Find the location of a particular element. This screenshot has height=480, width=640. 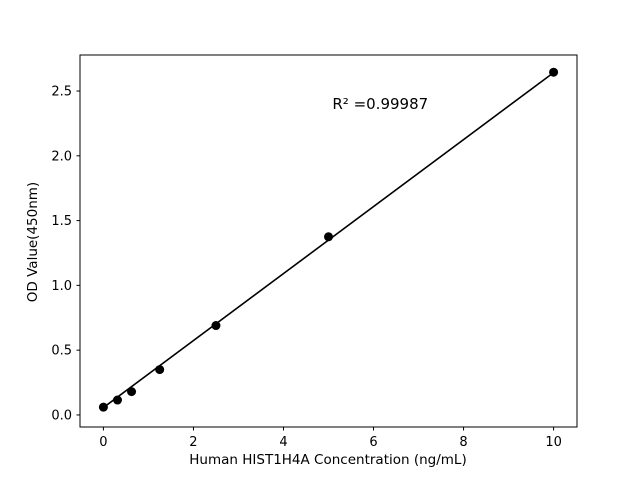

x-tick-label: 0 is located at coordinates (103, 442).